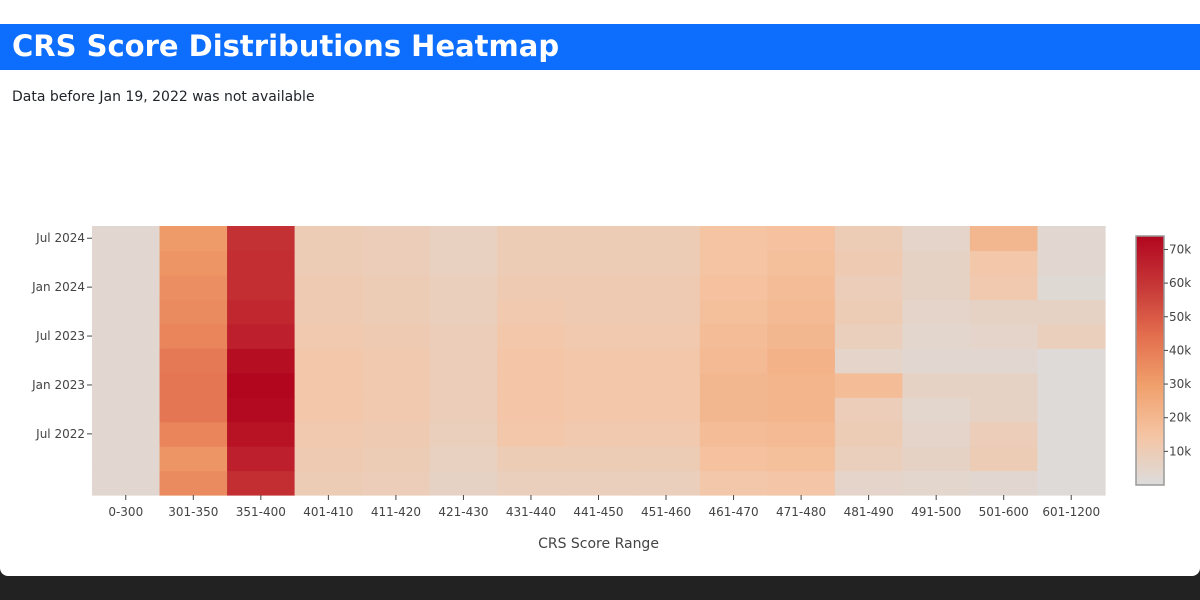  What do you see at coordinates (58, 385) in the screenshot?
I see `y-tick-label: Jan 2023` at bounding box center [58, 385].